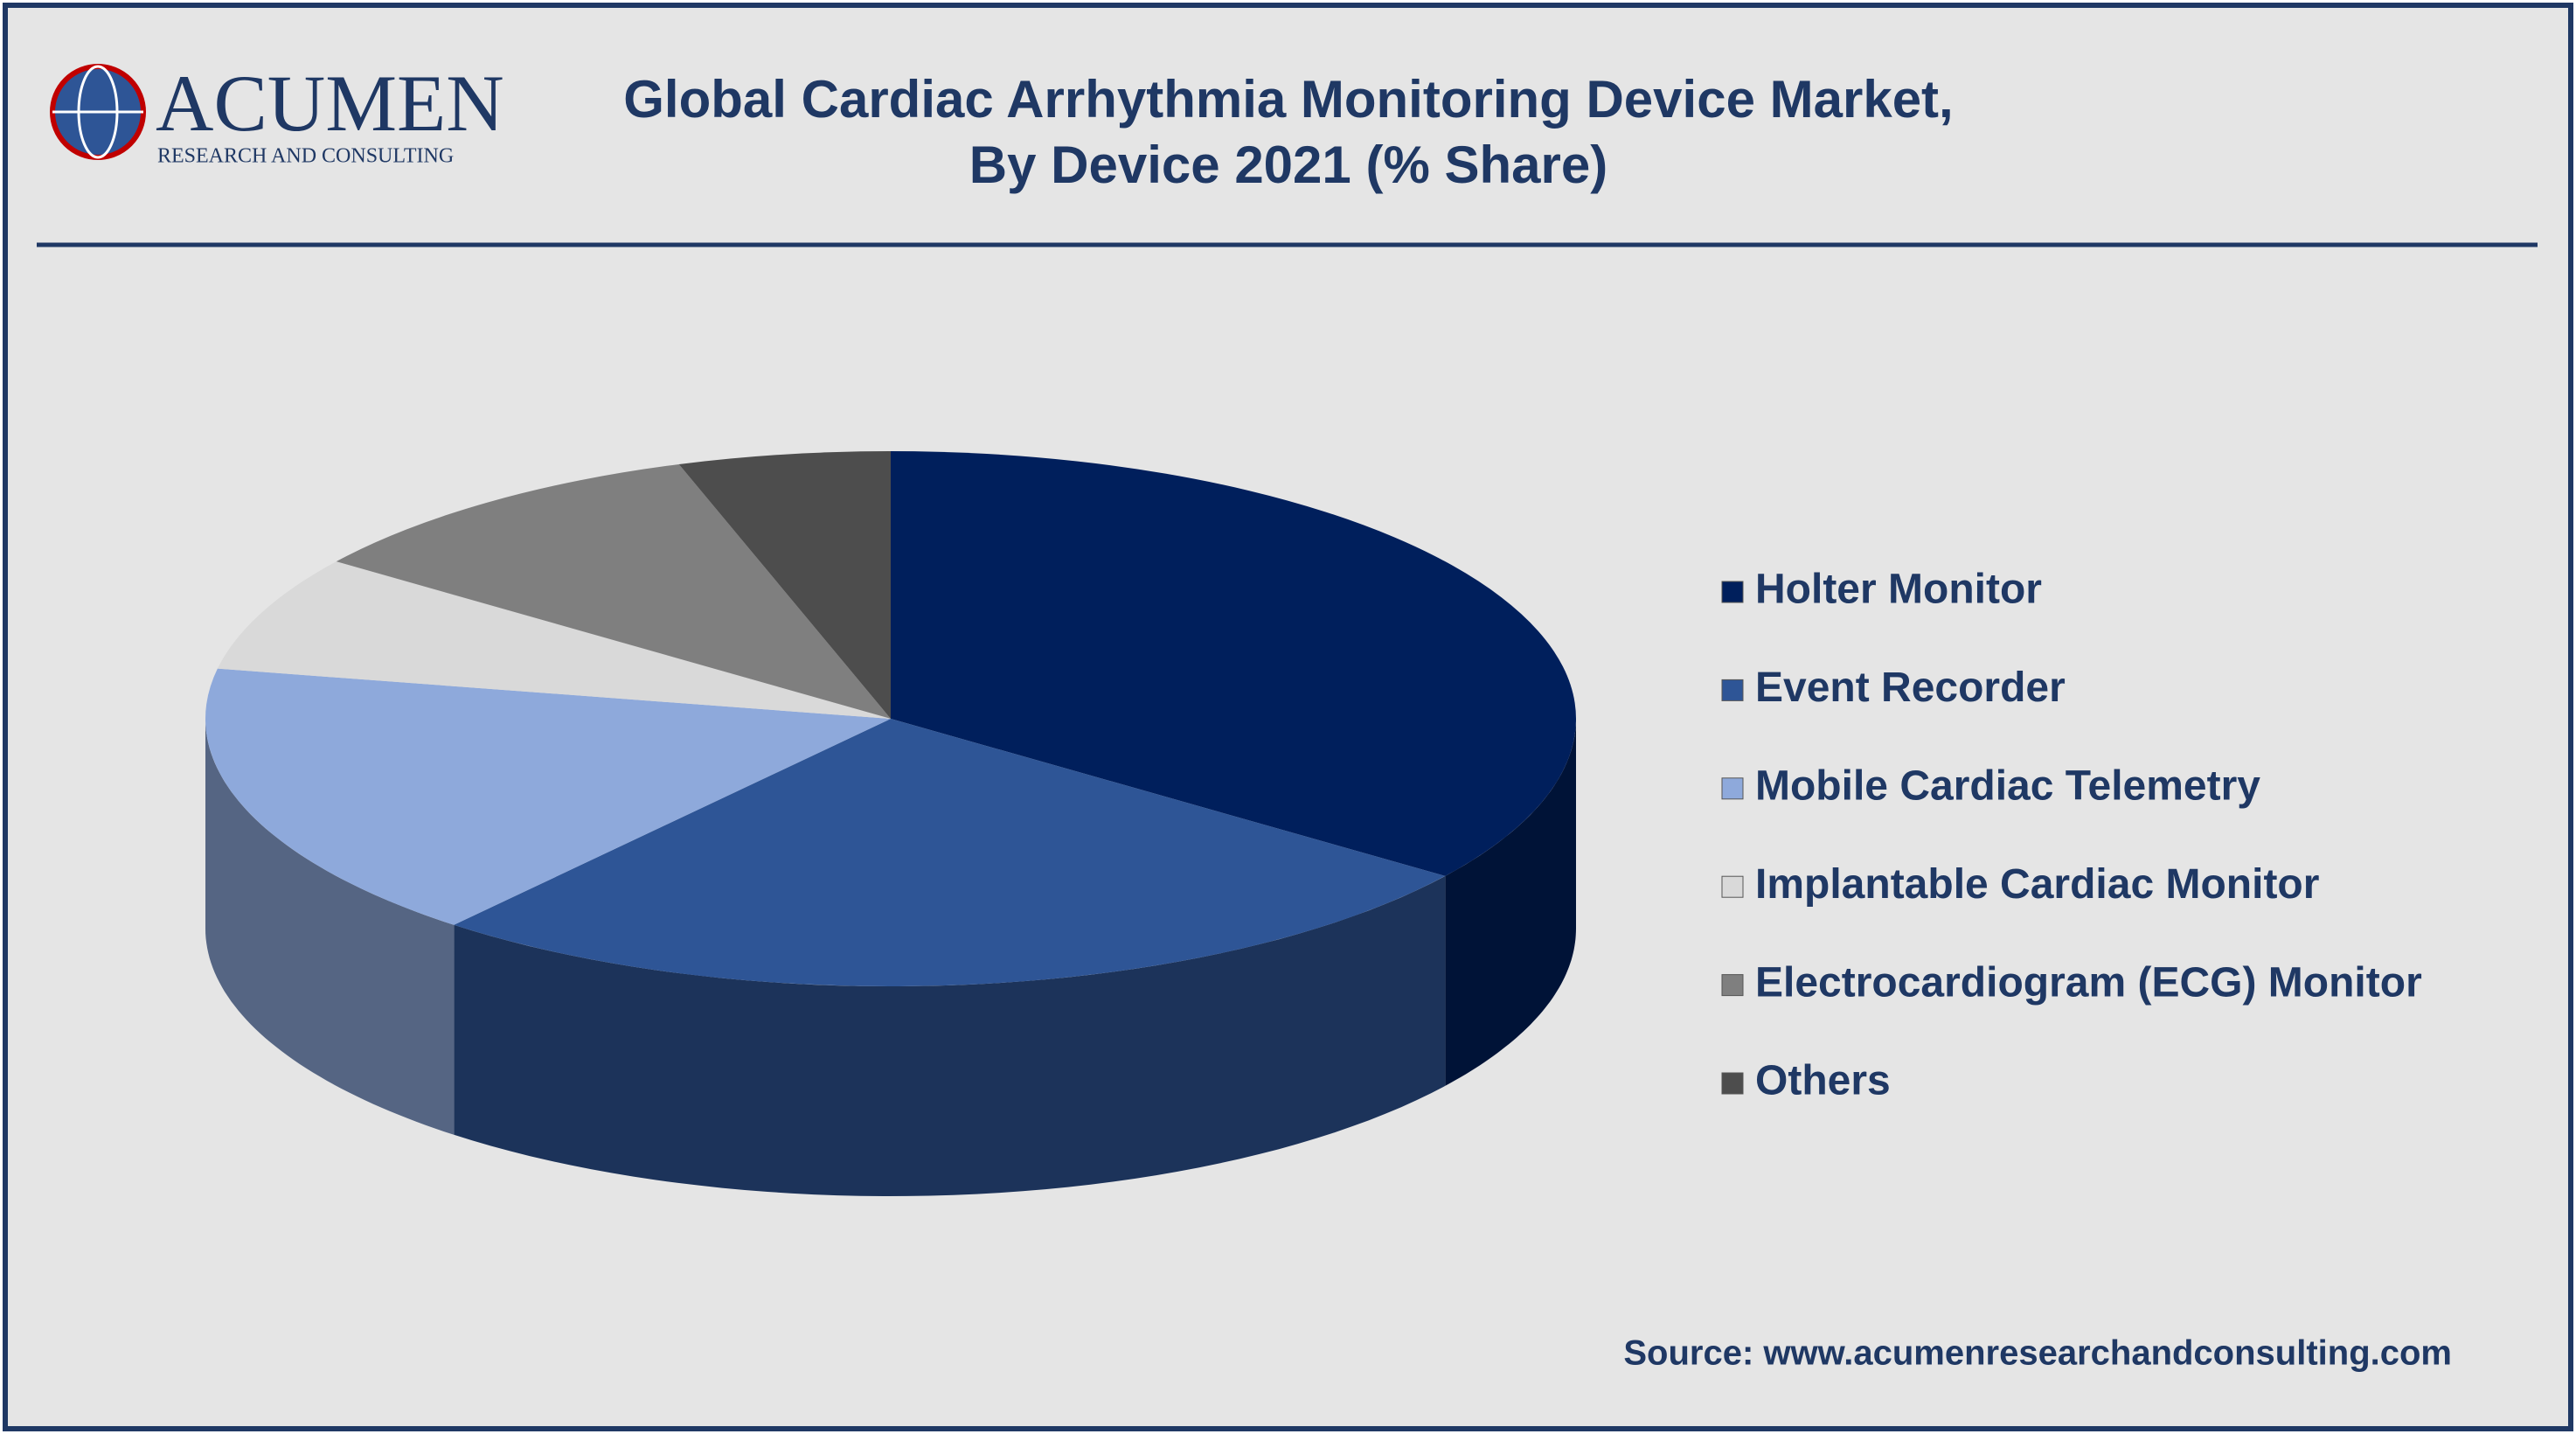  What do you see at coordinates (330, 104) in the screenshot?
I see `logo-name: ACUMEN` at bounding box center [330, 104].